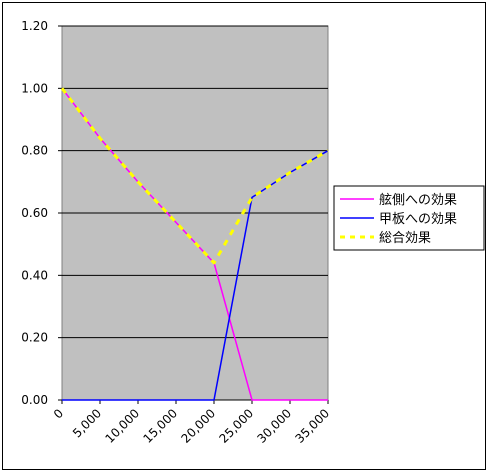  What do you see at coordinates (87, 423) in the screenshot?
I see `x-tick-label-1: 5,000` at bounding box center [87, 423].